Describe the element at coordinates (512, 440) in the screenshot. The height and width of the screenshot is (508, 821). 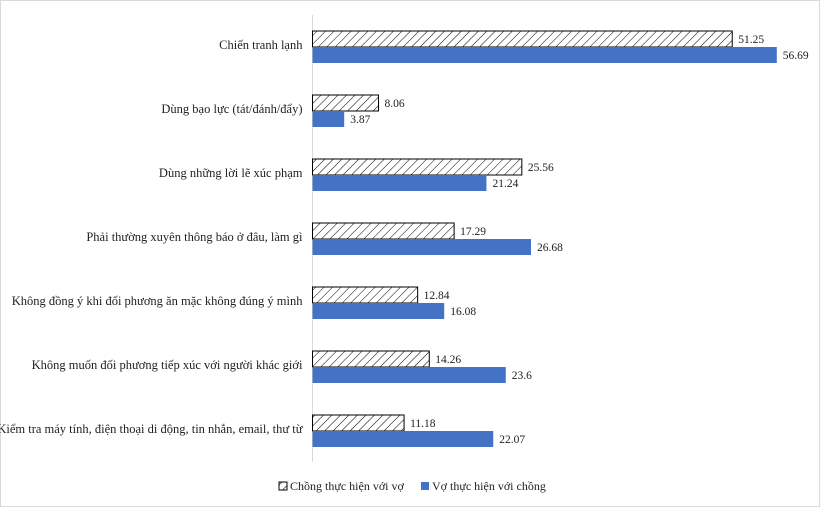
I see `data-label: 22.07` at that location.